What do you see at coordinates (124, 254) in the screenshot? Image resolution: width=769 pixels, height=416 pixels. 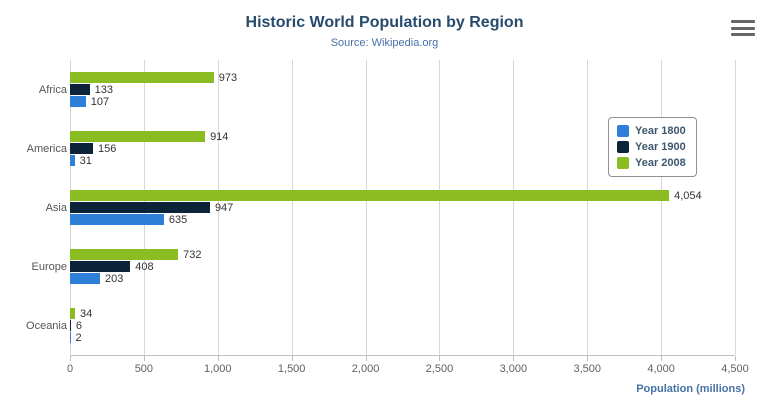 I see `bar-europe-year-2008` at bounding box center [124, 254].